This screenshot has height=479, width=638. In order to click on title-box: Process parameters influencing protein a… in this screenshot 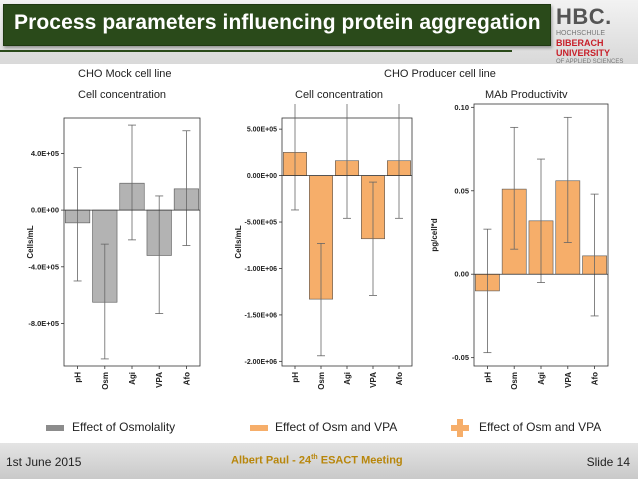, I will do `click(277, 25)`.